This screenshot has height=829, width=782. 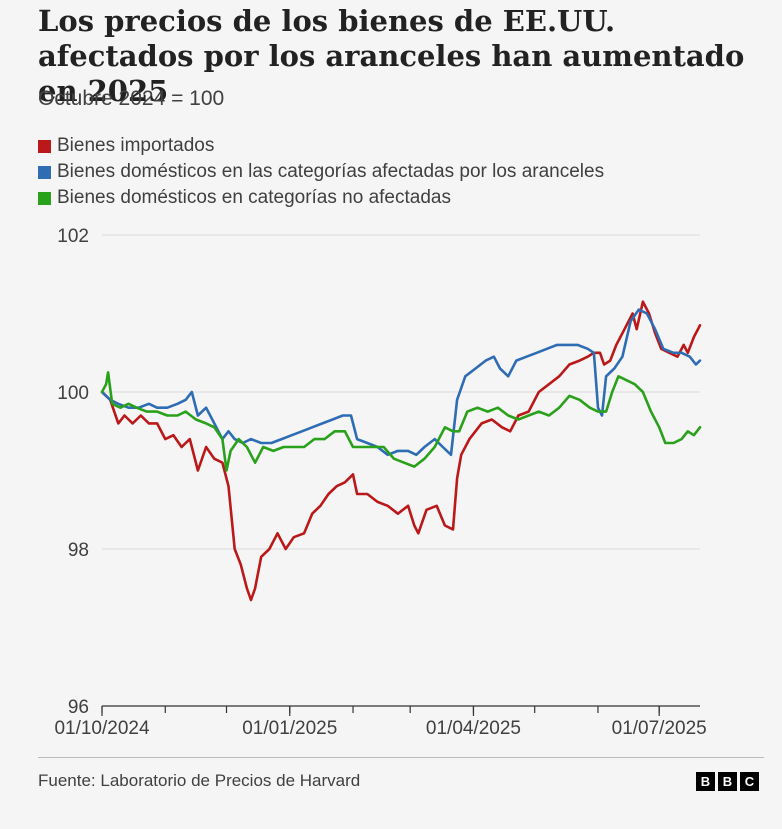 I want to click on x-axis: 01/10/2024 01/01/2025 01/04/2025 01/07/2025, so click(x=380, y=722).